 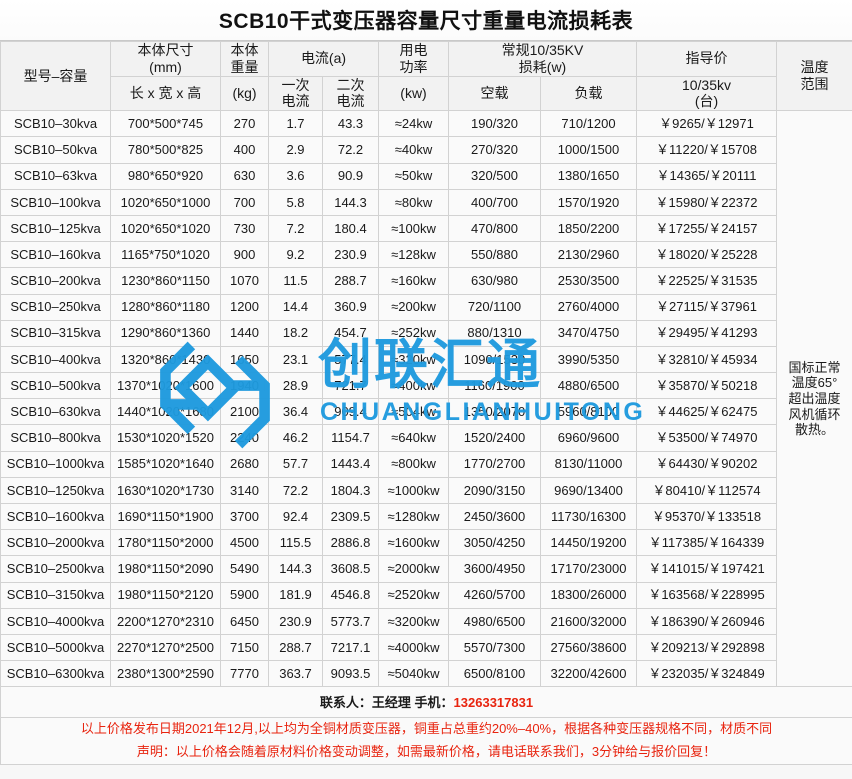 What do you see at coordinates (494, 412) in the screenshot?
I see `cell-noload-loss: 1350/2070` at bounding box center [494, 412].